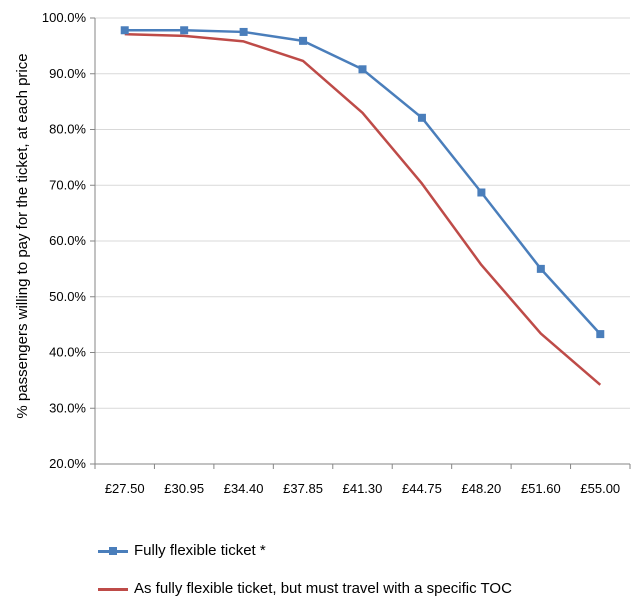  I want to click on x-tick-label: £44.75, so click(422, 488).